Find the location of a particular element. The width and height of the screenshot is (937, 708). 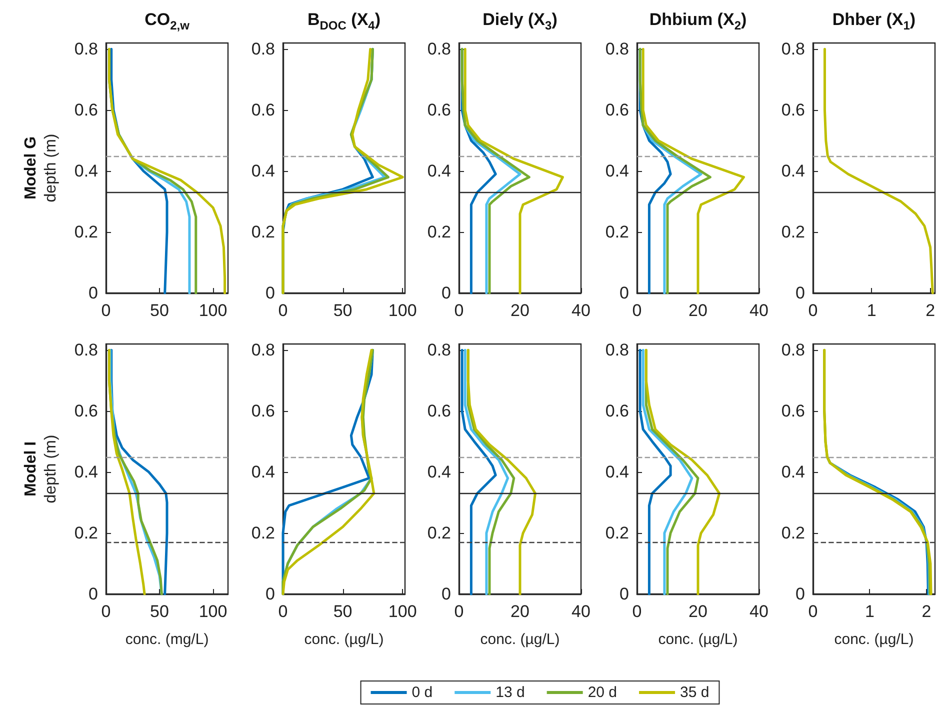

chart-title: Dhbium (X$_{2}$) is located at coordinates (698, 21).